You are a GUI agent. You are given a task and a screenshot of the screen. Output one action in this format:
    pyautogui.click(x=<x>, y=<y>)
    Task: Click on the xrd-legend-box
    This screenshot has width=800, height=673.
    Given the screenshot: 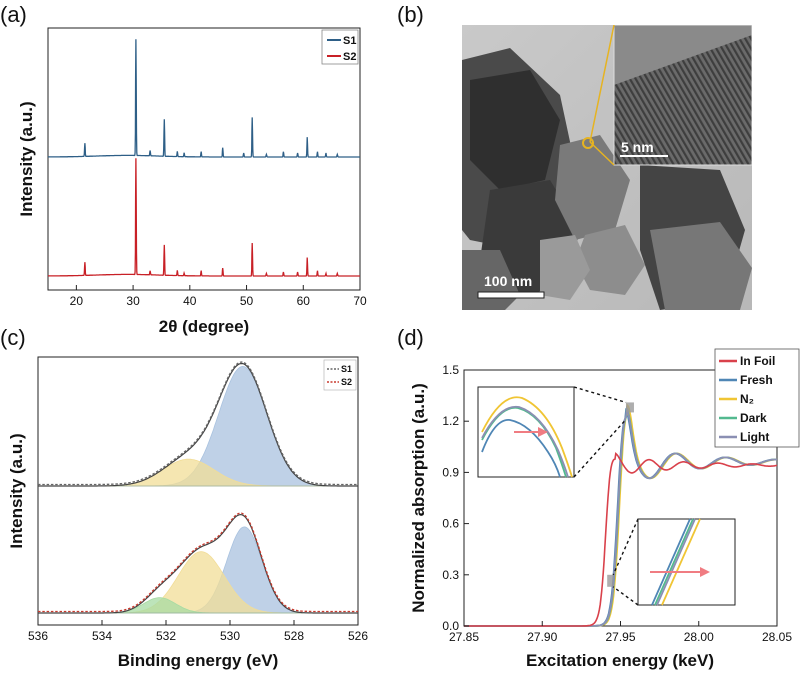 What is the action you would take?
    pyautogui.click(x=340, y=47)
    